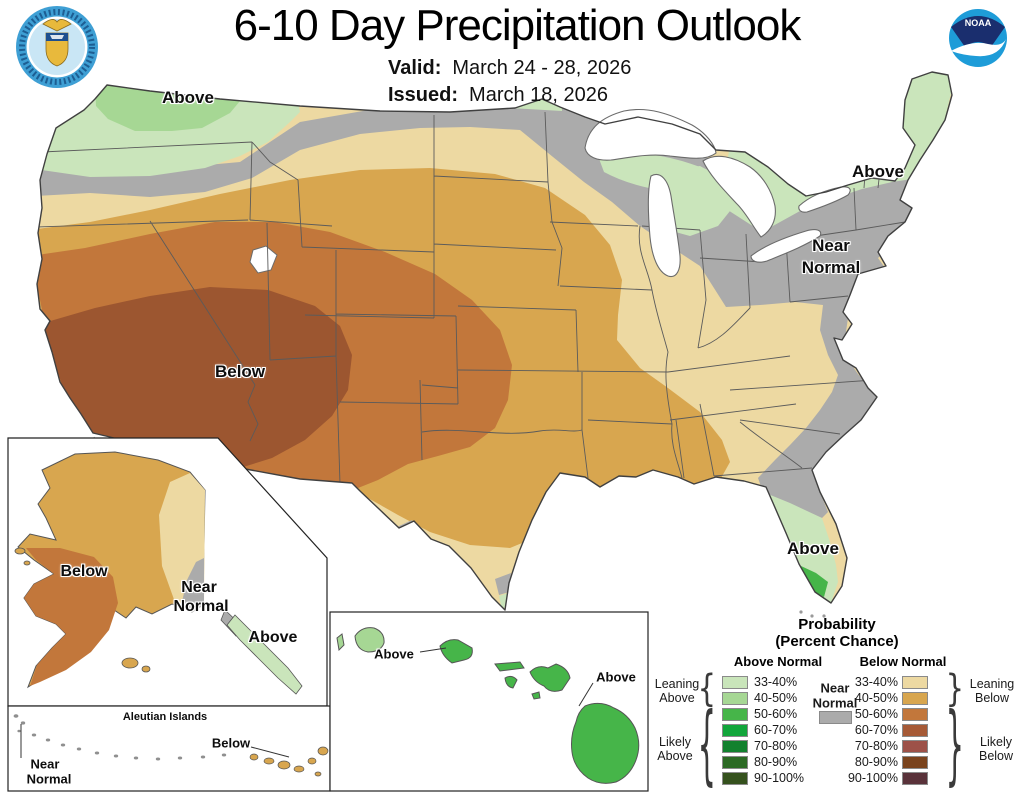 The height and width of the screenshot is (793, 1024). What do you see at coordinates (433, 650) in the screenshot?
I see `oahu-leader-line` at bounding box center [433, 650].